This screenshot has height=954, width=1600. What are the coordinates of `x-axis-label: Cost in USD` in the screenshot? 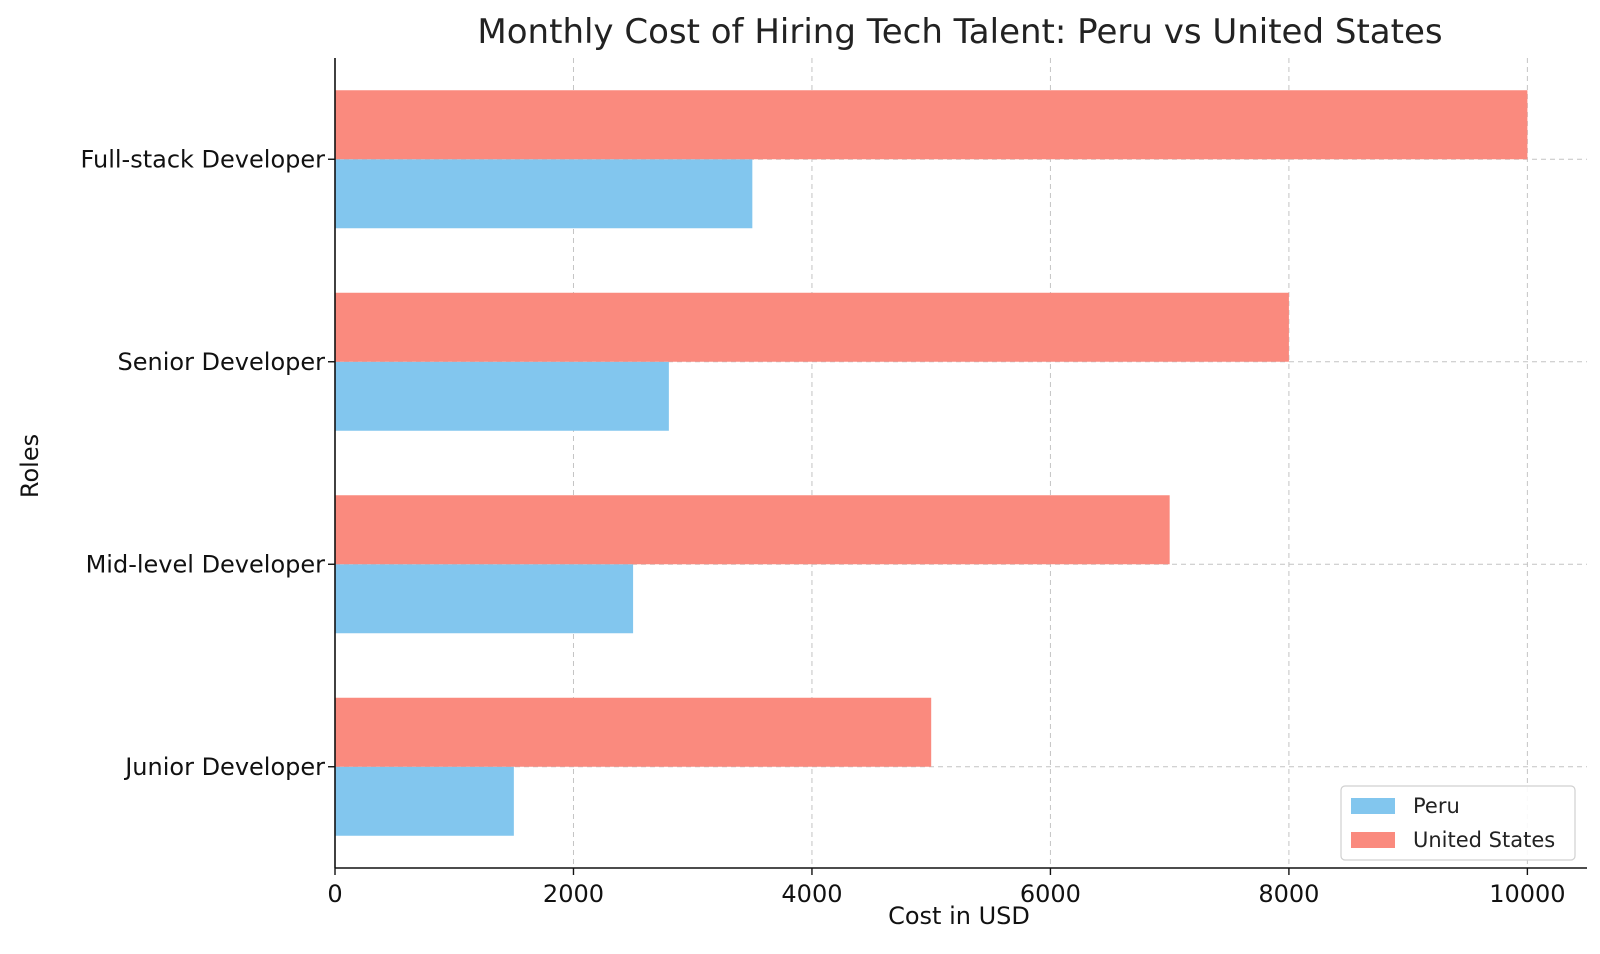 It's located at (959, 916).